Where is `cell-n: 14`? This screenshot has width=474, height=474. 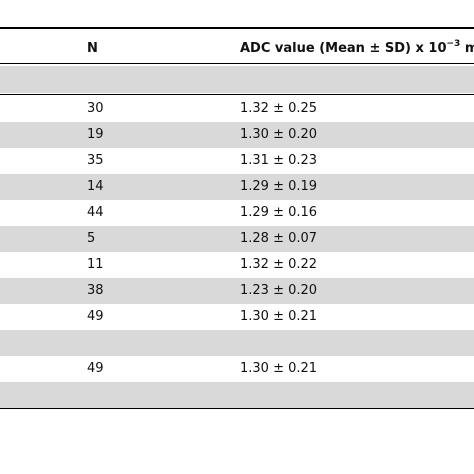 cell-n: 14 is located at coordinates (95, 186).